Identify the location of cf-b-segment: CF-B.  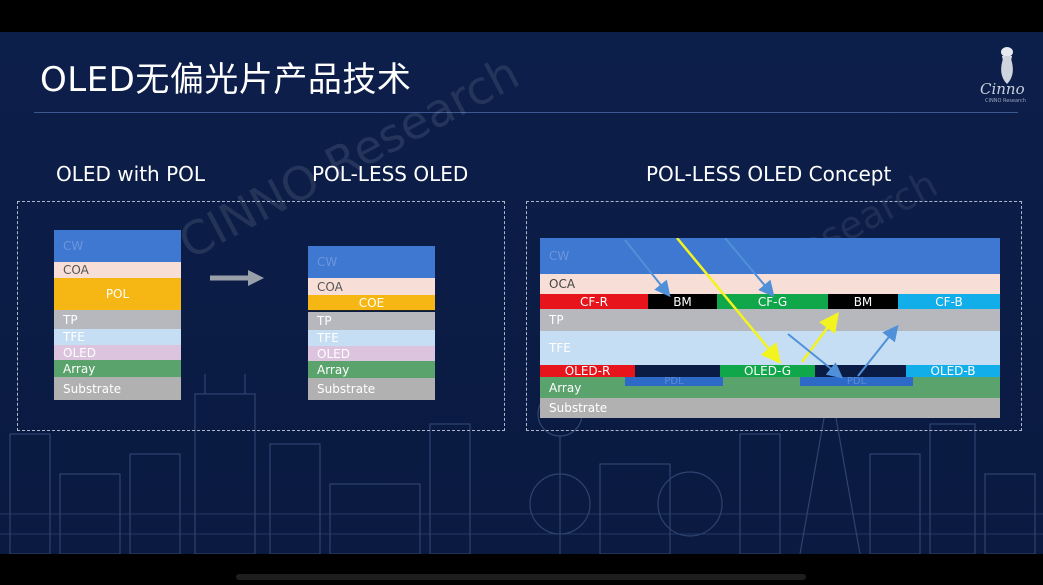
(949, 301).